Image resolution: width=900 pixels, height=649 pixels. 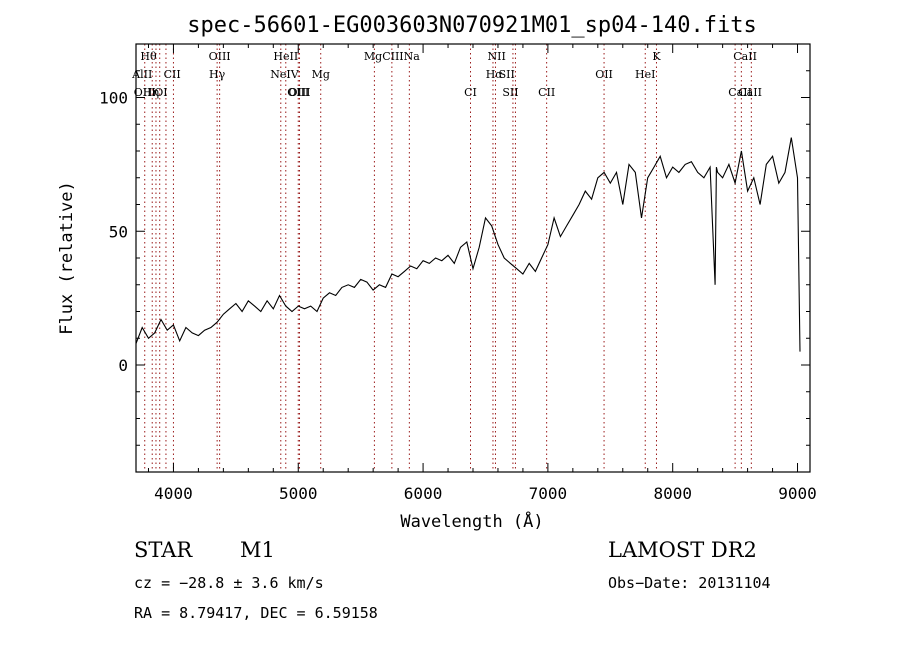 What do you see at coordinates (470, 92) in the screenshot?
I see `line-label: CI` at bounding box center [470, 92].